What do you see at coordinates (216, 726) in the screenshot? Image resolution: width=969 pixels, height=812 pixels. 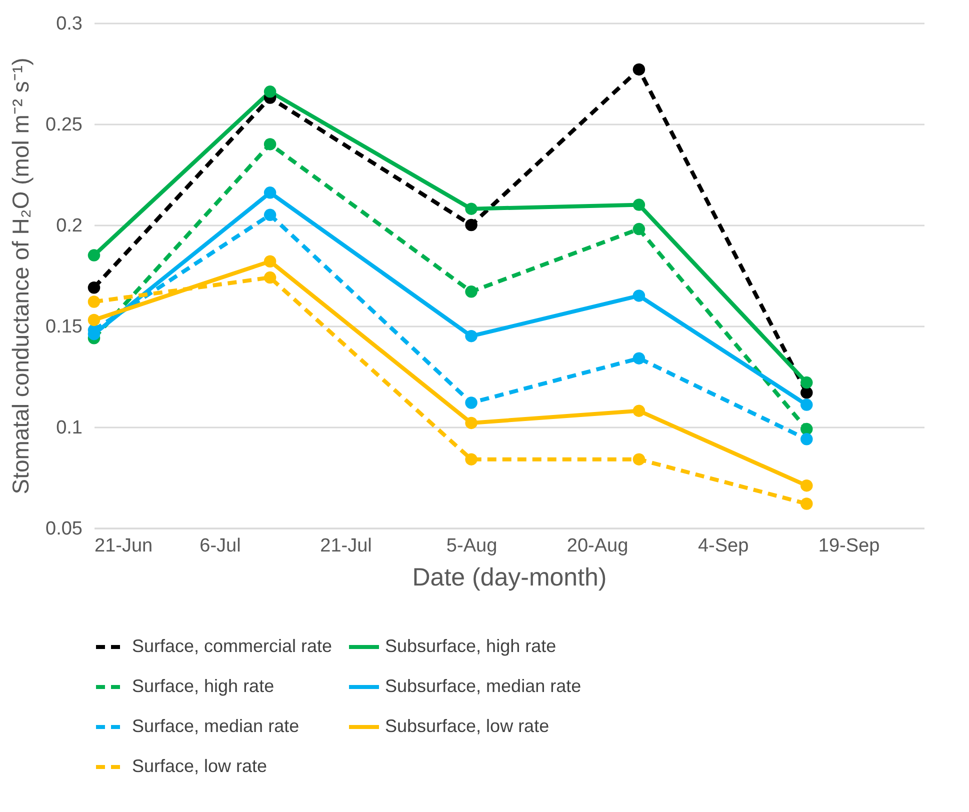 I see `legend-label: Surface, median rate` at bounding box center [216, 726].